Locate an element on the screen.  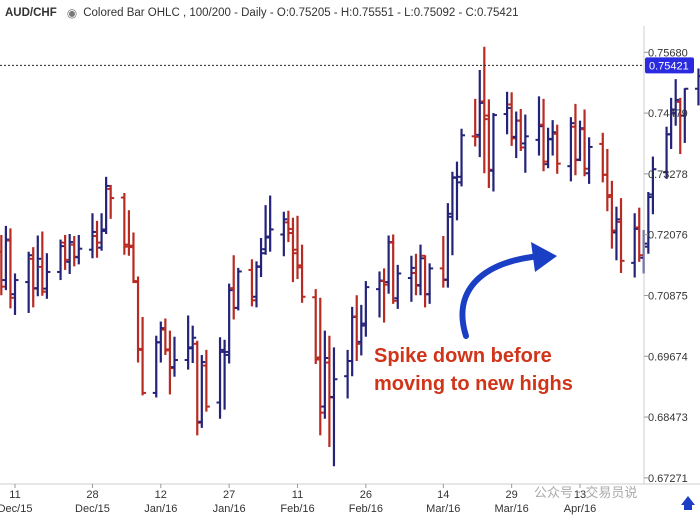
current-price-label: 0.75421 is located at coordinates (669, 65).